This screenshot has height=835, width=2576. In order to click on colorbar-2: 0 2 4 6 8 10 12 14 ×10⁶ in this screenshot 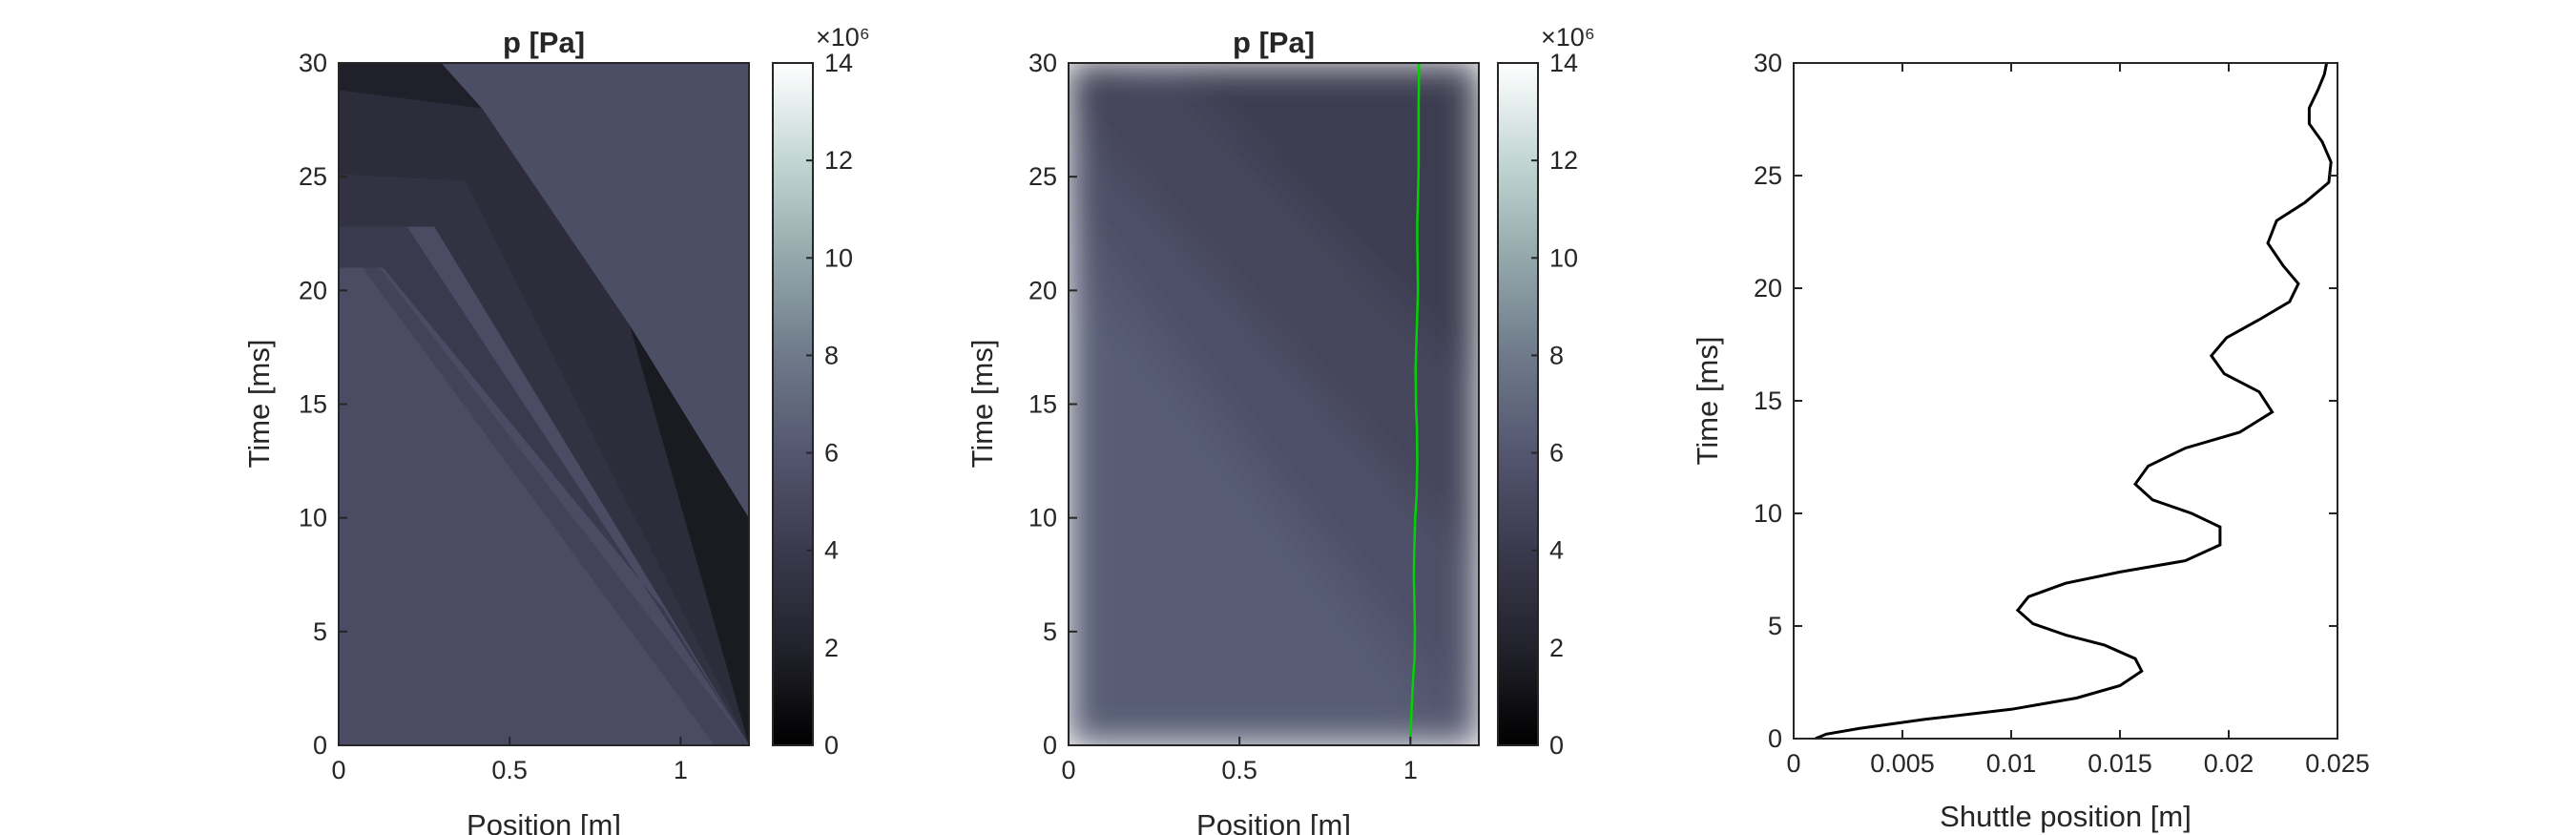, I will do `click(1546, 391)`.